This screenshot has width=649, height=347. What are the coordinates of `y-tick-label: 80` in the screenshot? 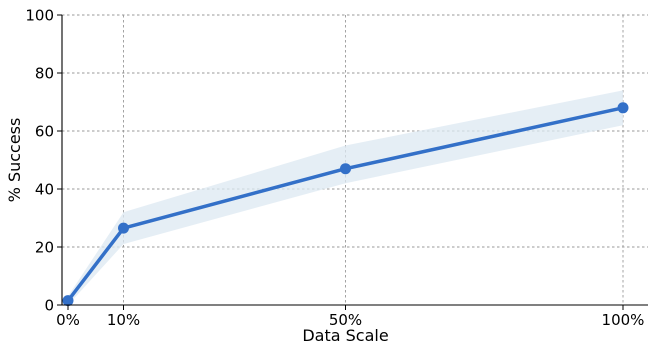 It's located at (44, 74).